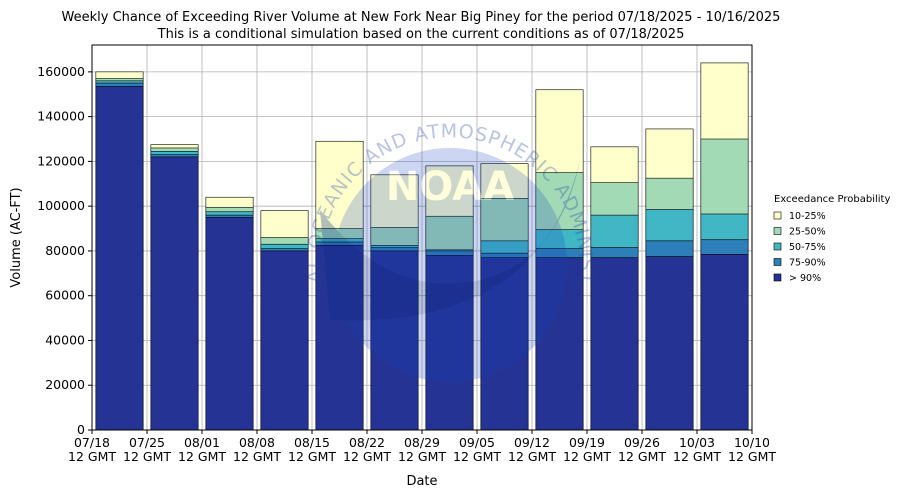  What do you see at coordinates (65, 250) in the screenshot?
I see `y-tick-label: 80000` at bounding box center [65, 250].